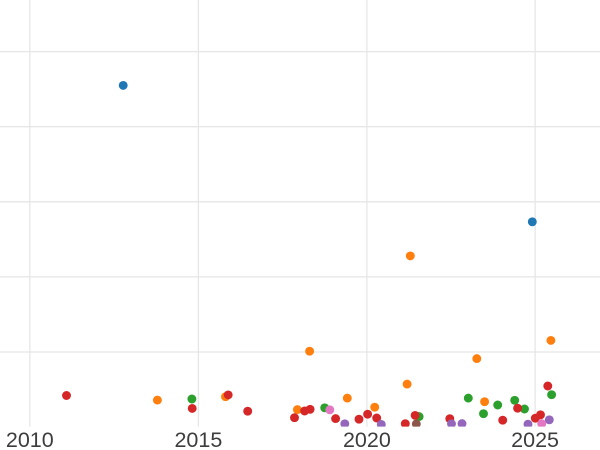  Describe the element at coordinates (367, 439) in the screenshot. I see `svg-text: 2020` at that location.